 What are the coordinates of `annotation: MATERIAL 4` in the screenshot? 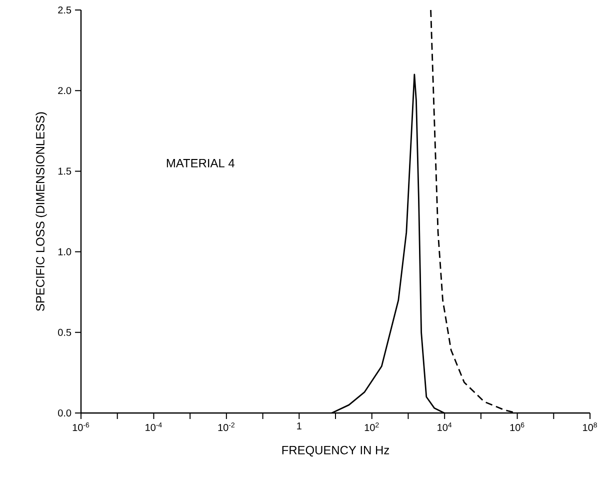 It's located at (200, 163).